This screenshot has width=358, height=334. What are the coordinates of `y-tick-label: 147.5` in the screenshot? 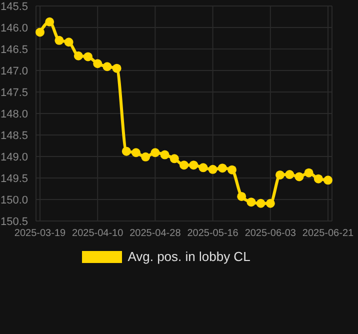 It's located at (14, 92).